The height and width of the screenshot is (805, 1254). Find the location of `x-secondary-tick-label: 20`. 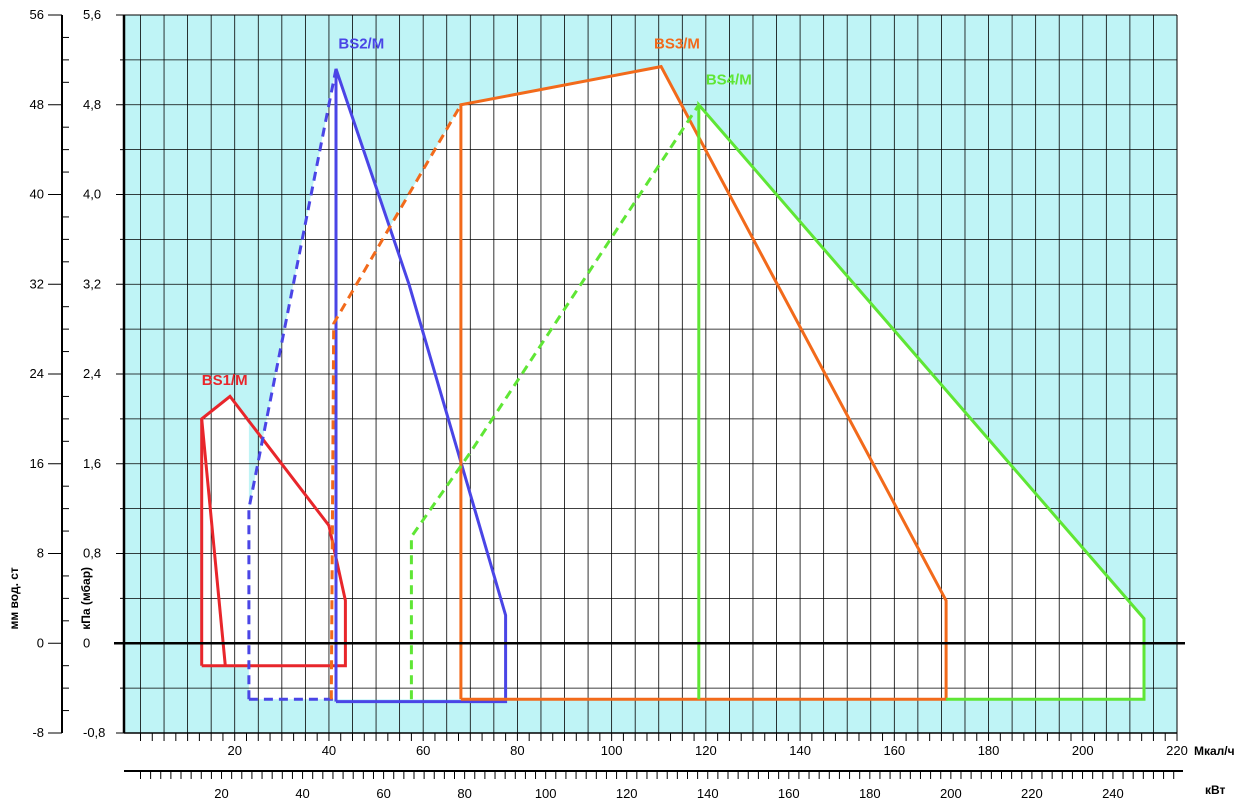

x-secondary-tick-label: 20 is located at coordinates (221, 793).